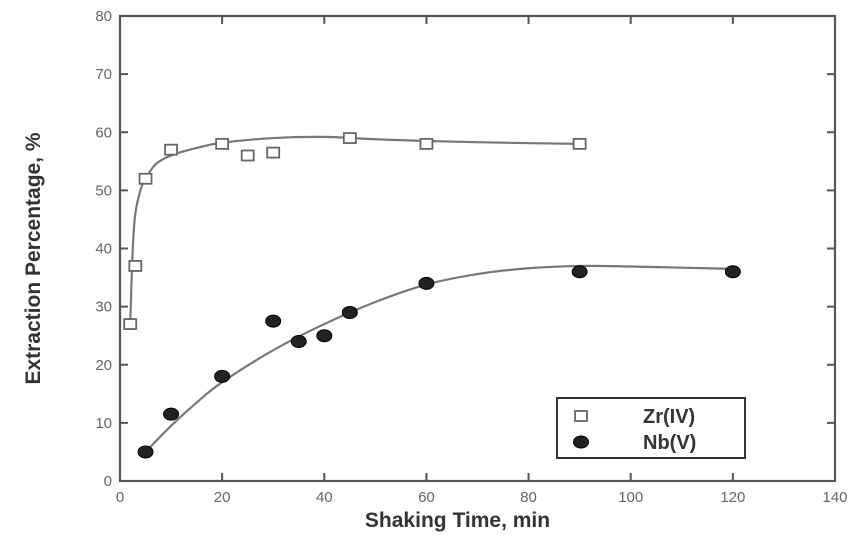  Describe the element at coordinates (457, 520) in the screenshot. I see `x-axis-title: Shaking Time, min` at that location.